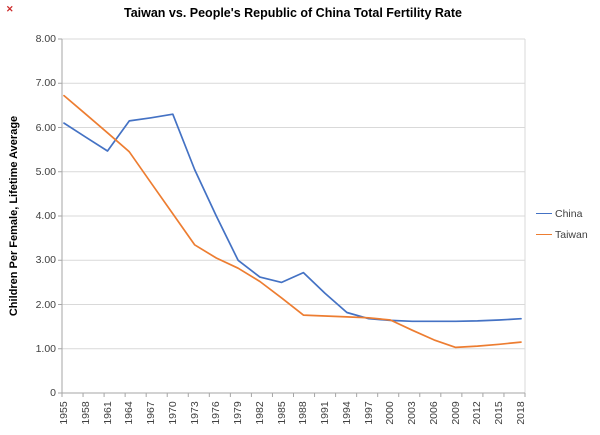 The width and height of the screenshot is (600, 435). What do you see at coordinates (521, 413) in the screenshot?
I see `x-tick-label: 2018` at bounding box center [521, 413].